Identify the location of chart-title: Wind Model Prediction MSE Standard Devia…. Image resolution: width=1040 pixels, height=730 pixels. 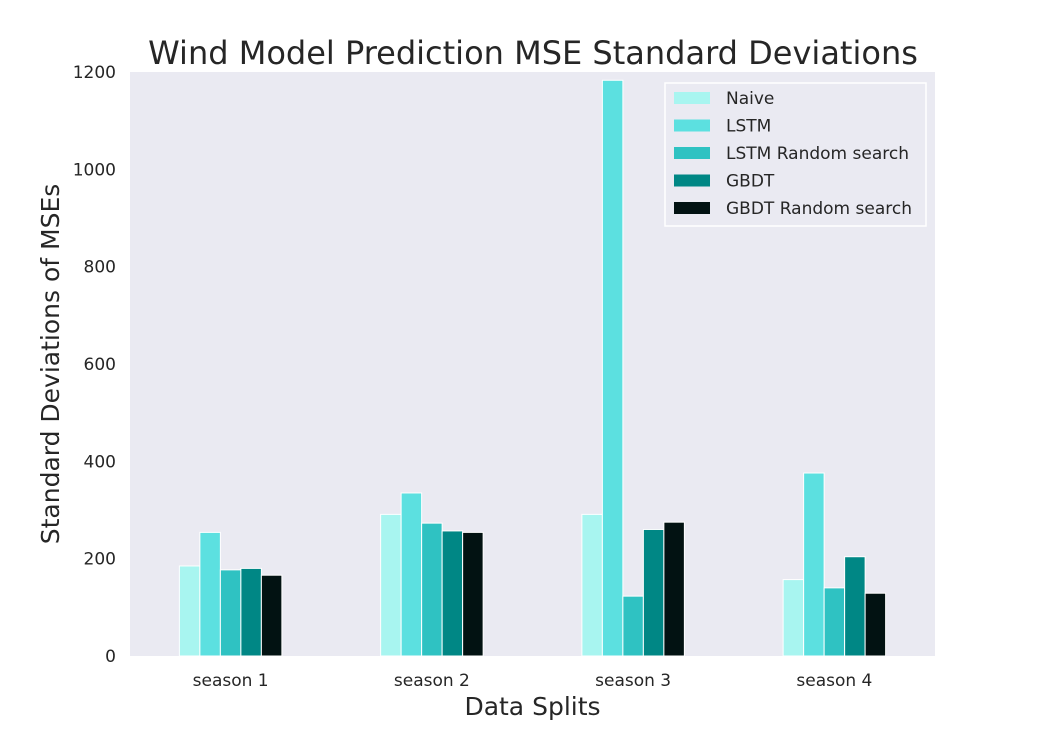
(533, 53).